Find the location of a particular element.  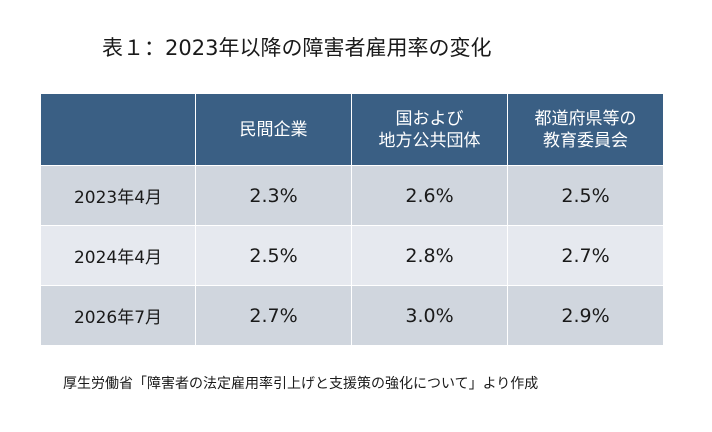

table-row: 2026年7月 2.7% 3.0% 2.9% is located at coordinates (352, 315).